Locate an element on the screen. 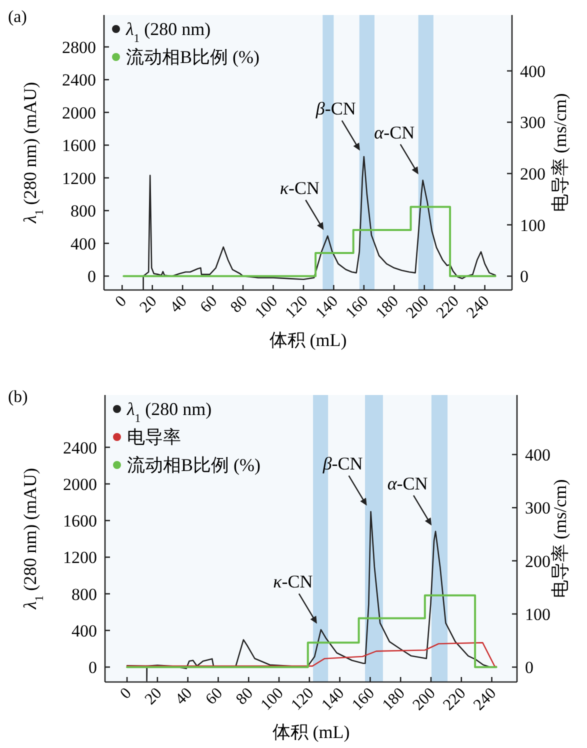  chart-title: (b) is located at coordinates (18, 396).